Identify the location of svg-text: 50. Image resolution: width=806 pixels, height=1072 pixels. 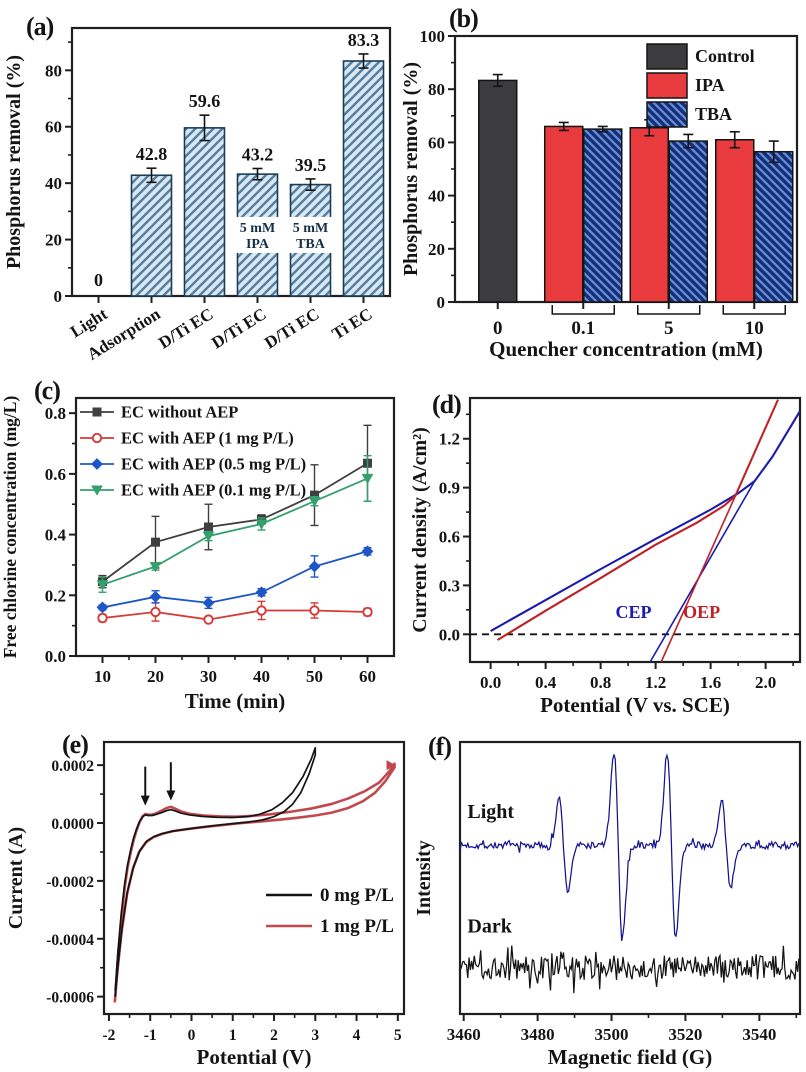
(314, 676).